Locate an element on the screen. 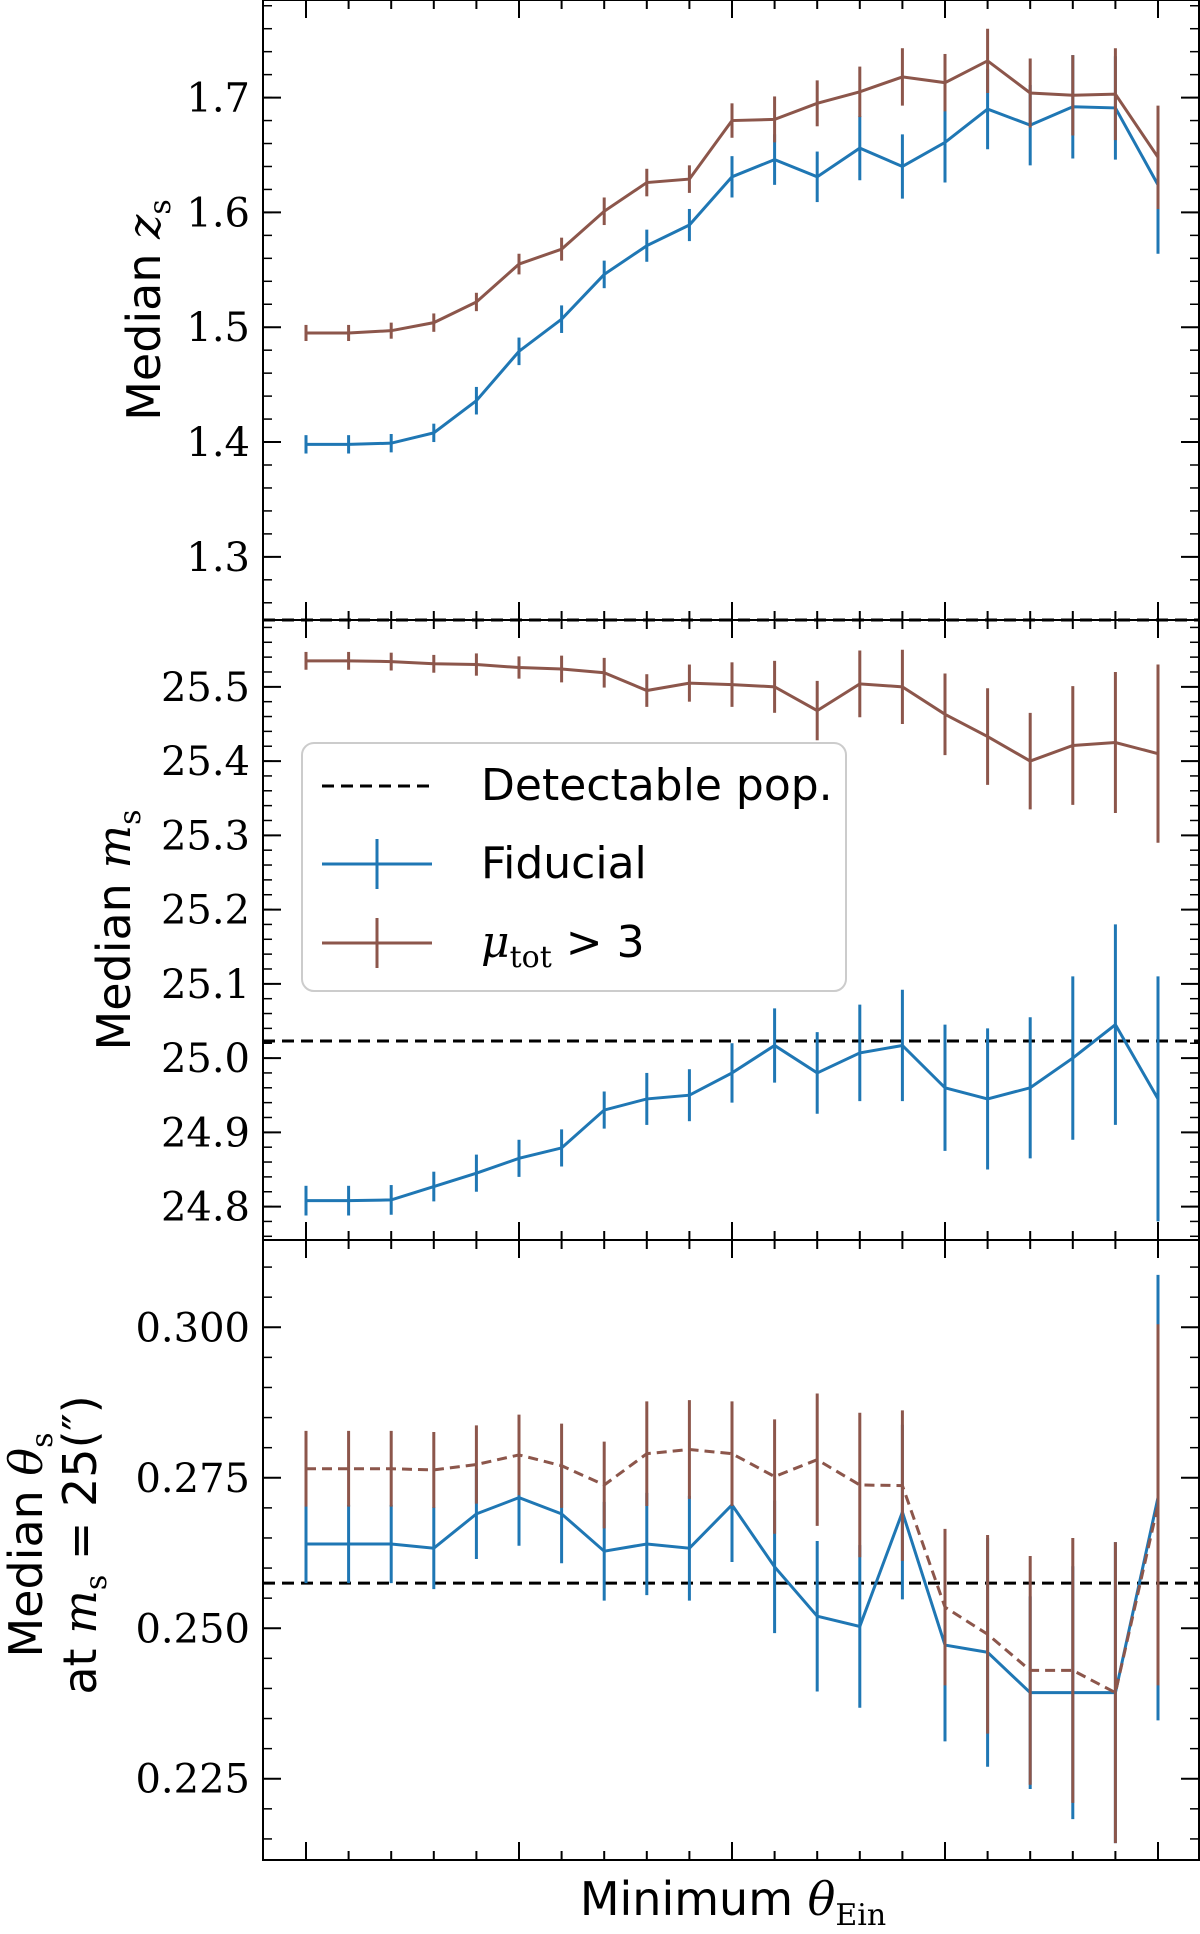 Image resolution: width=1200 pixels, height=1934 pixels. y-axis-label-middle: Median ms is located at coordinates (117, 930).